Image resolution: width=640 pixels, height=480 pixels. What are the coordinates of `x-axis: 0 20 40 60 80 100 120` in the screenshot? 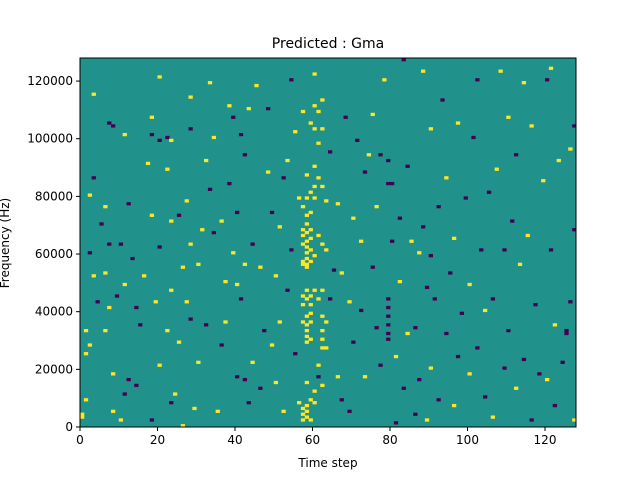 It's located at (316, 437).